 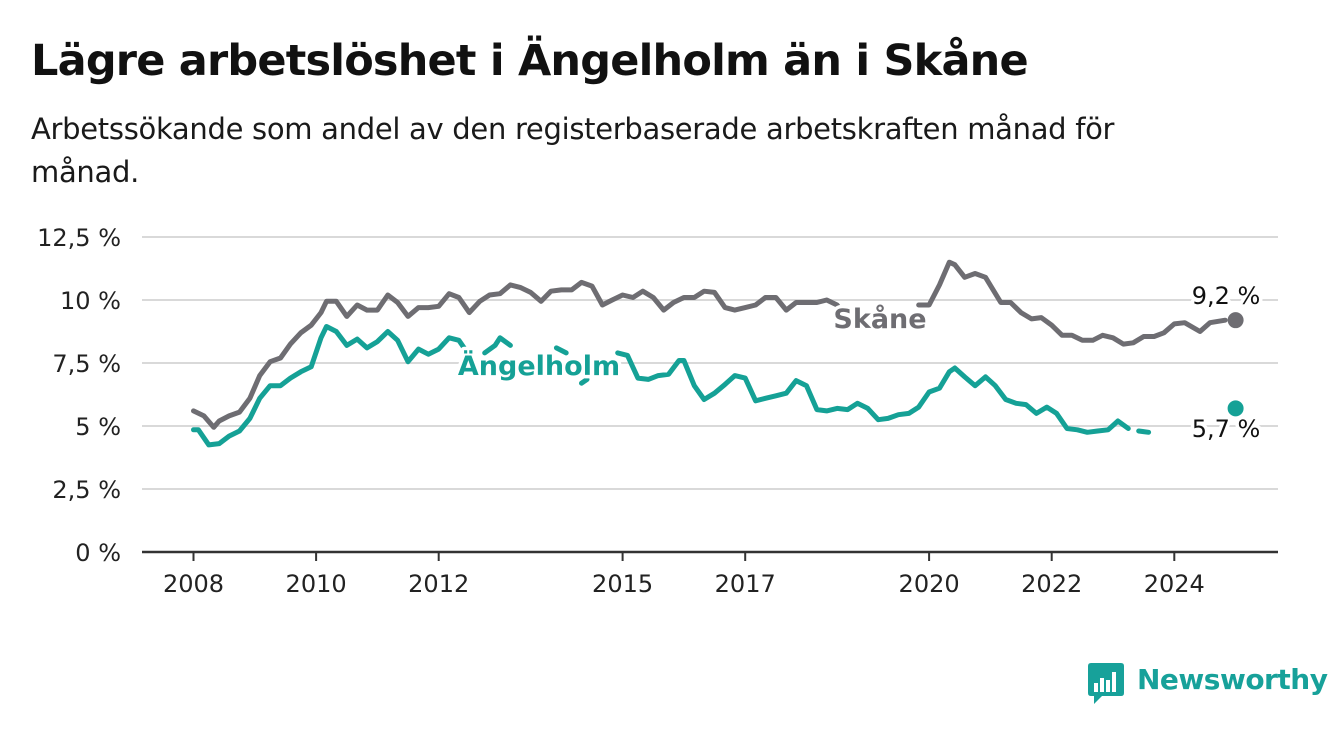 I want to click on bar-chart-chat-icon, so click(x=1106, y=683).